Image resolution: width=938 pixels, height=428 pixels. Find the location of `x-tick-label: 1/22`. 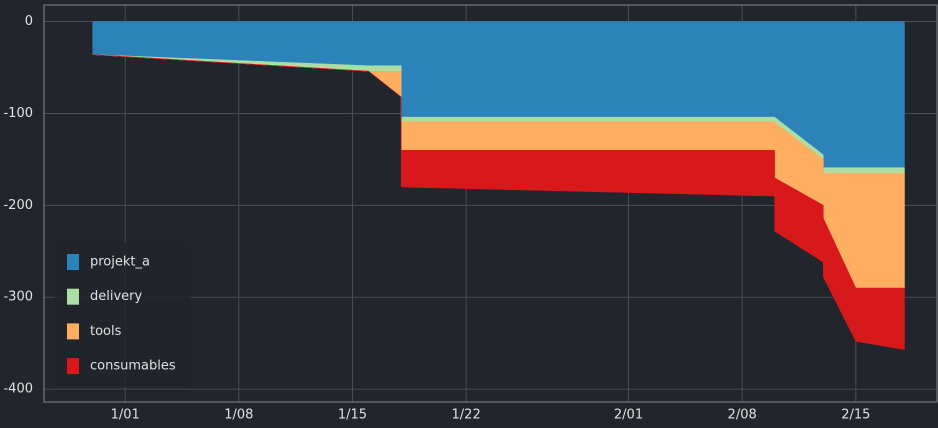

x-tick-label: 1/22 is located at coordinates (466, 415).